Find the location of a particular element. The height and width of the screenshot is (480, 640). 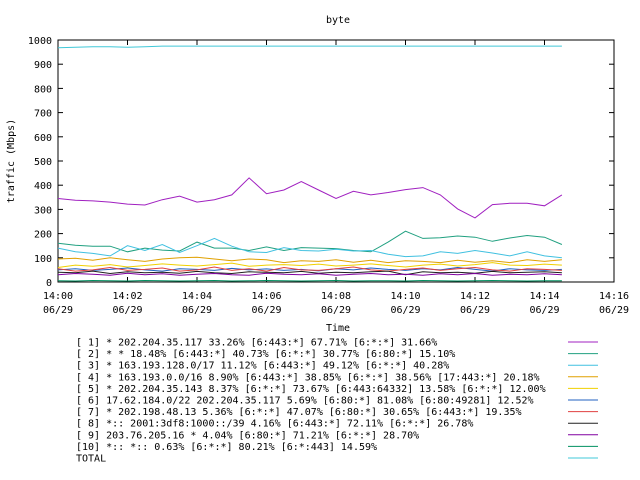

y-tick-label: 1000 is located at coordinates (40, 41).